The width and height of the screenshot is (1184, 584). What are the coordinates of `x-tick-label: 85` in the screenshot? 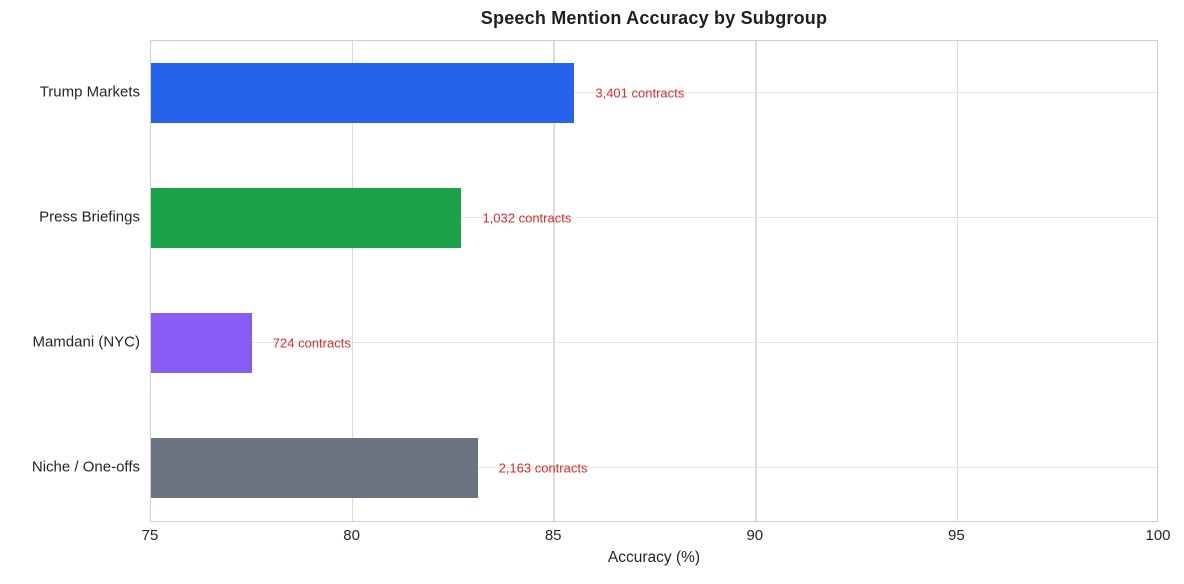 It's located at (553, 535).